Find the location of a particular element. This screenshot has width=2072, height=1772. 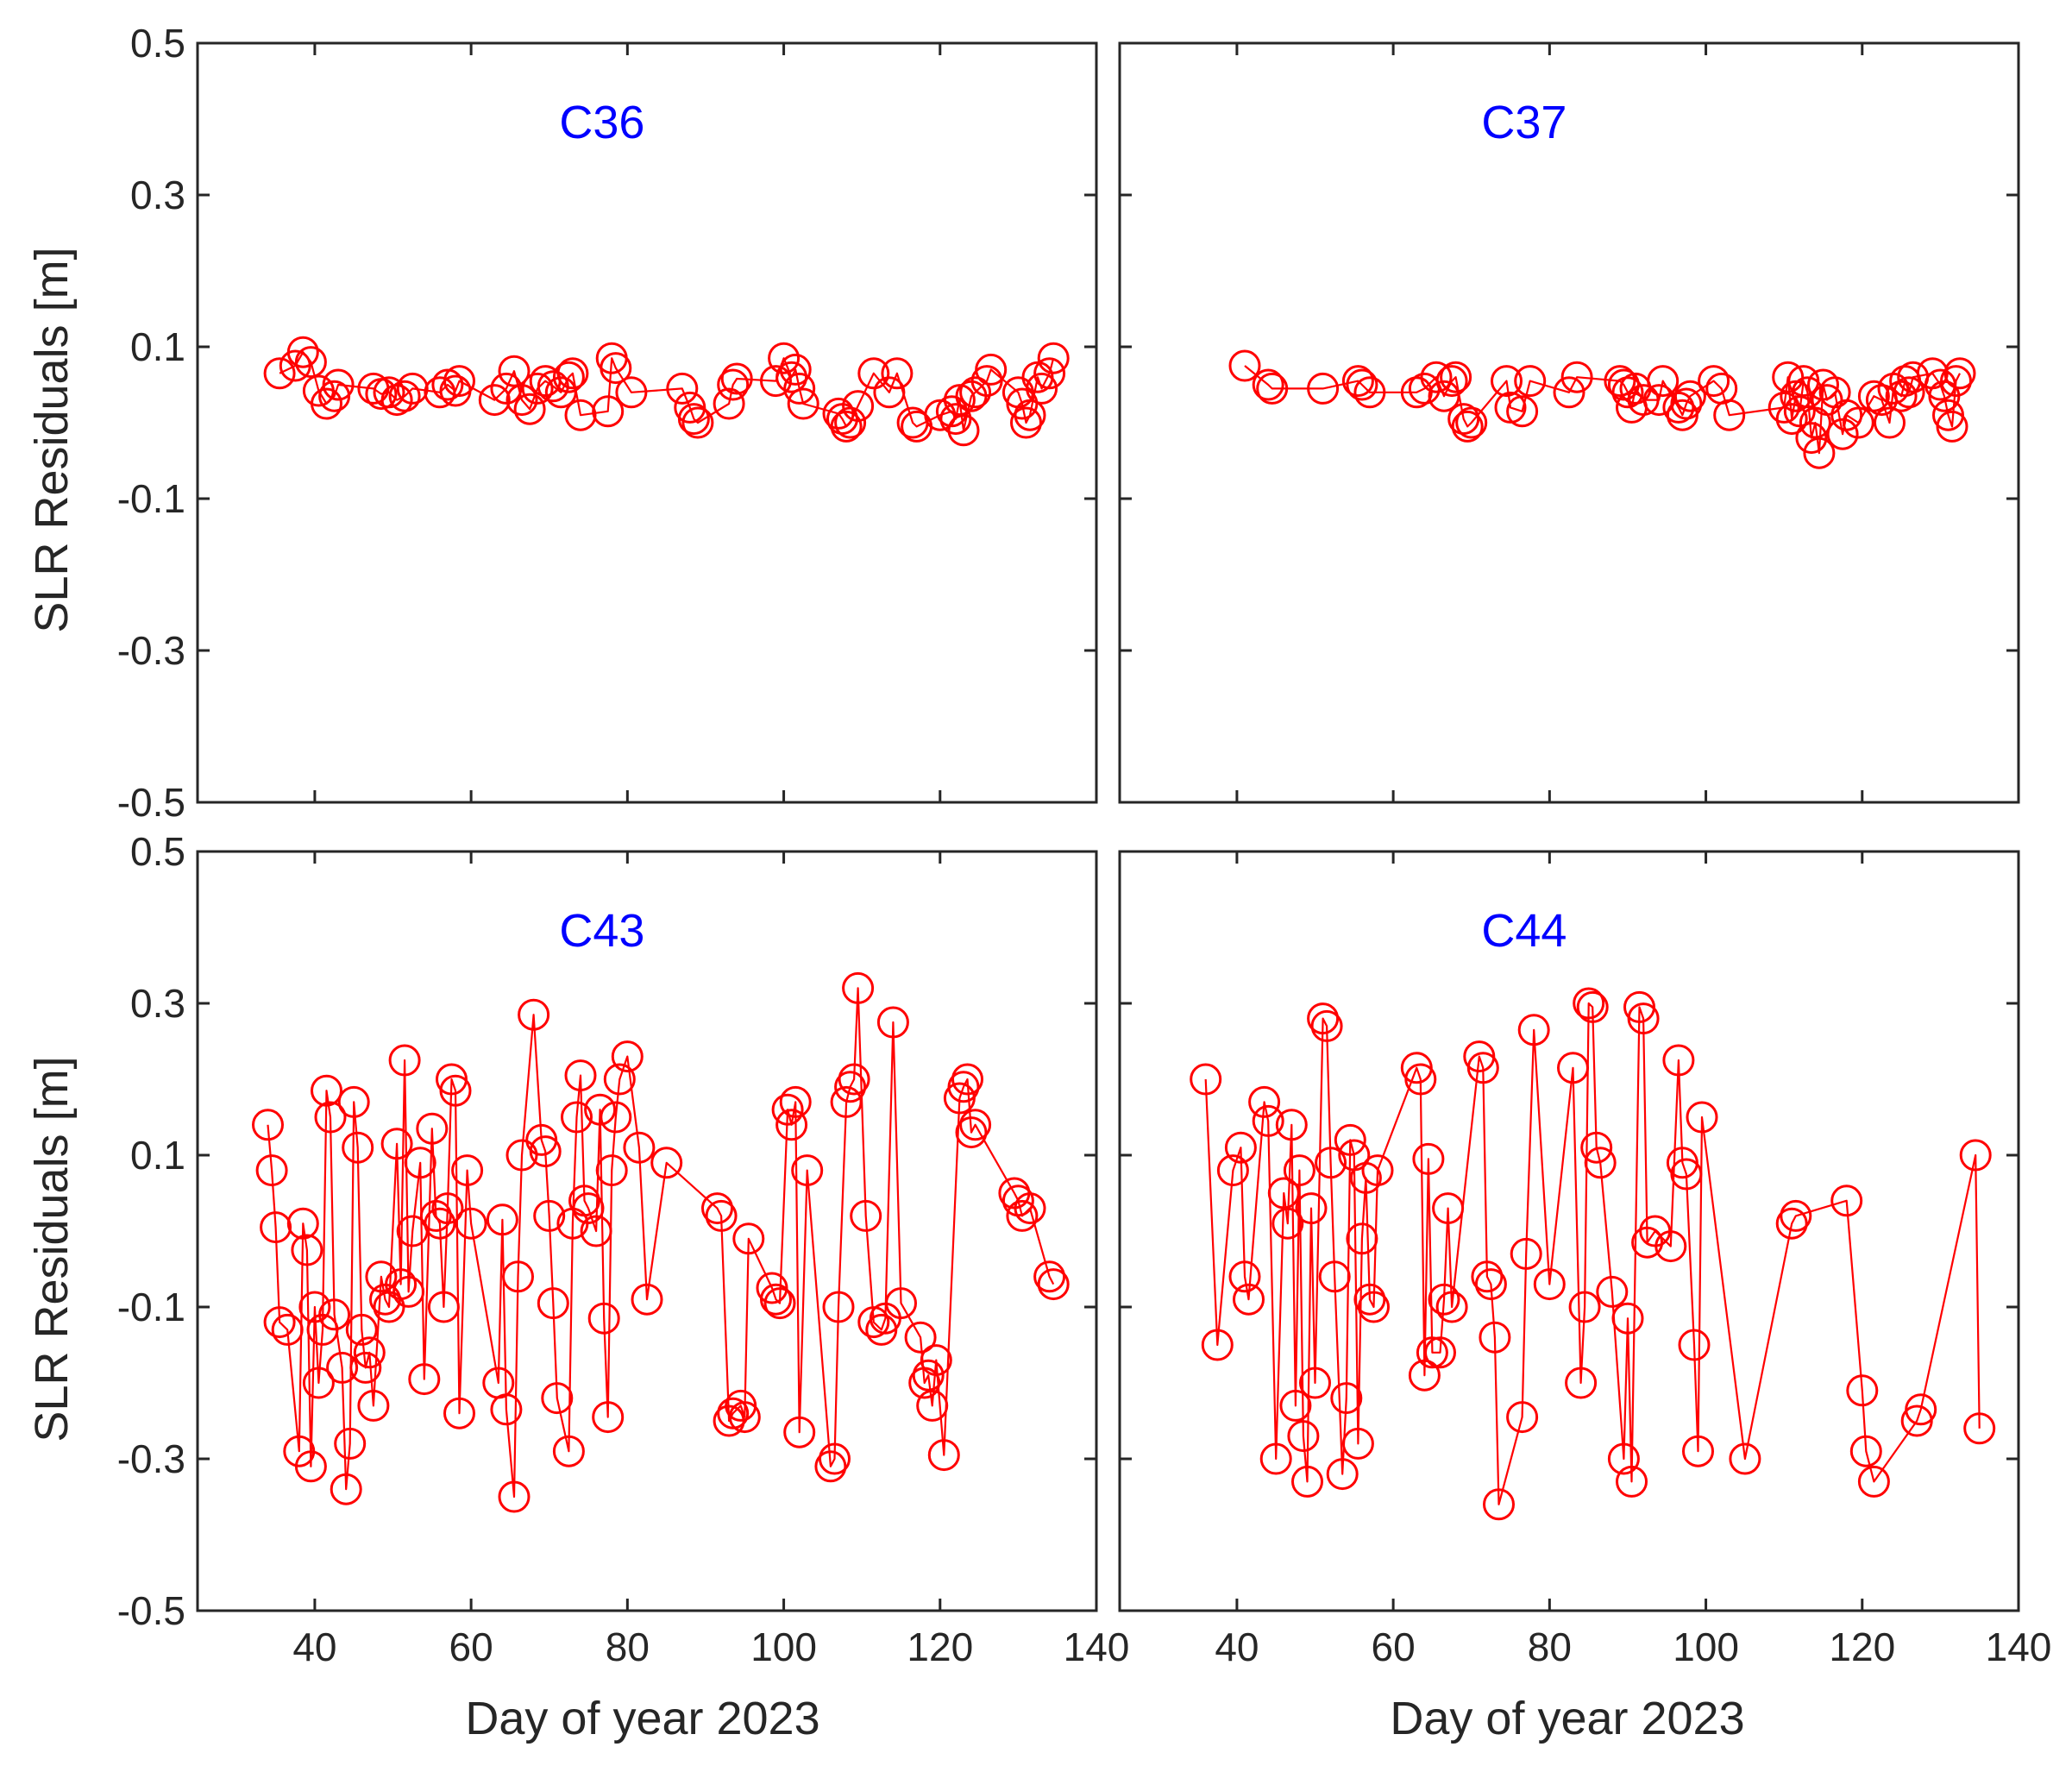

x-tick-label: 140 is located at coordinates (1097, 1646).